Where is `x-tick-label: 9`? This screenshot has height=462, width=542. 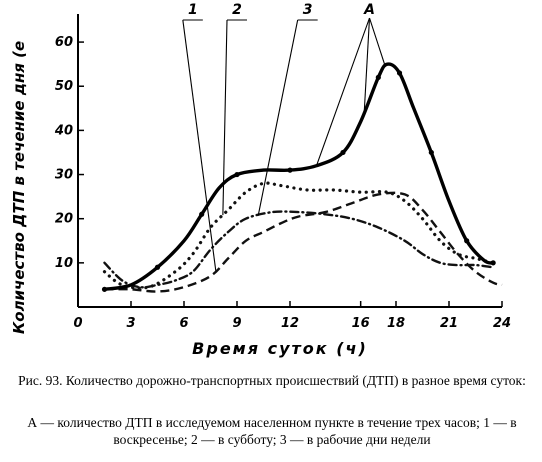 x-tick-label: 9 is located at coordinates (236, 323).